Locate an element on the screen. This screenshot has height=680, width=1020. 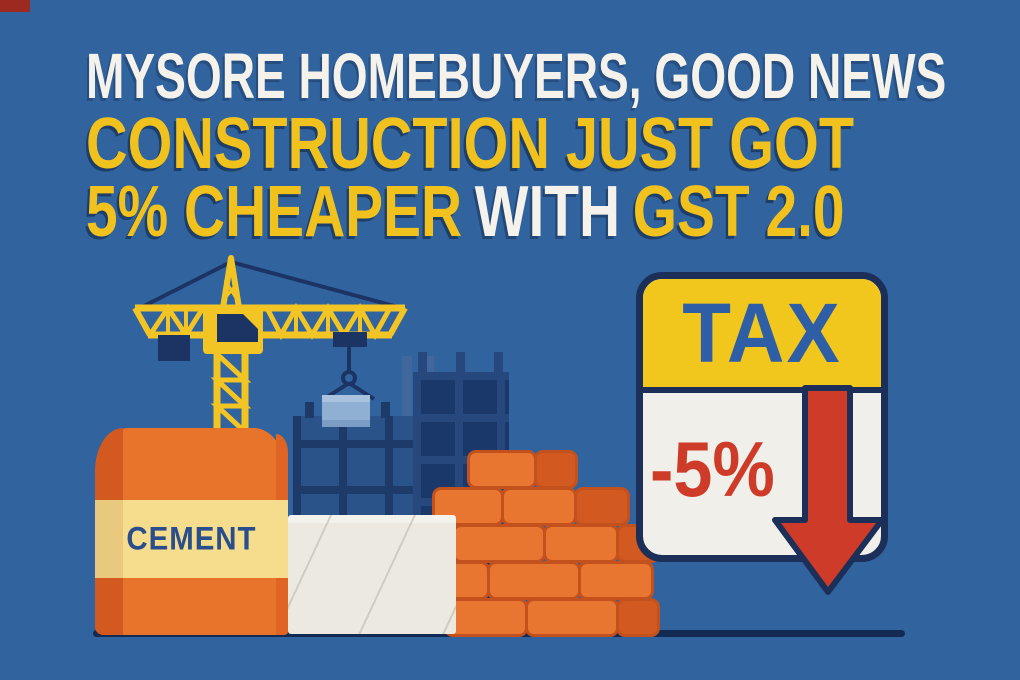
corner-red-artifact is located at coordinates (15, 6).